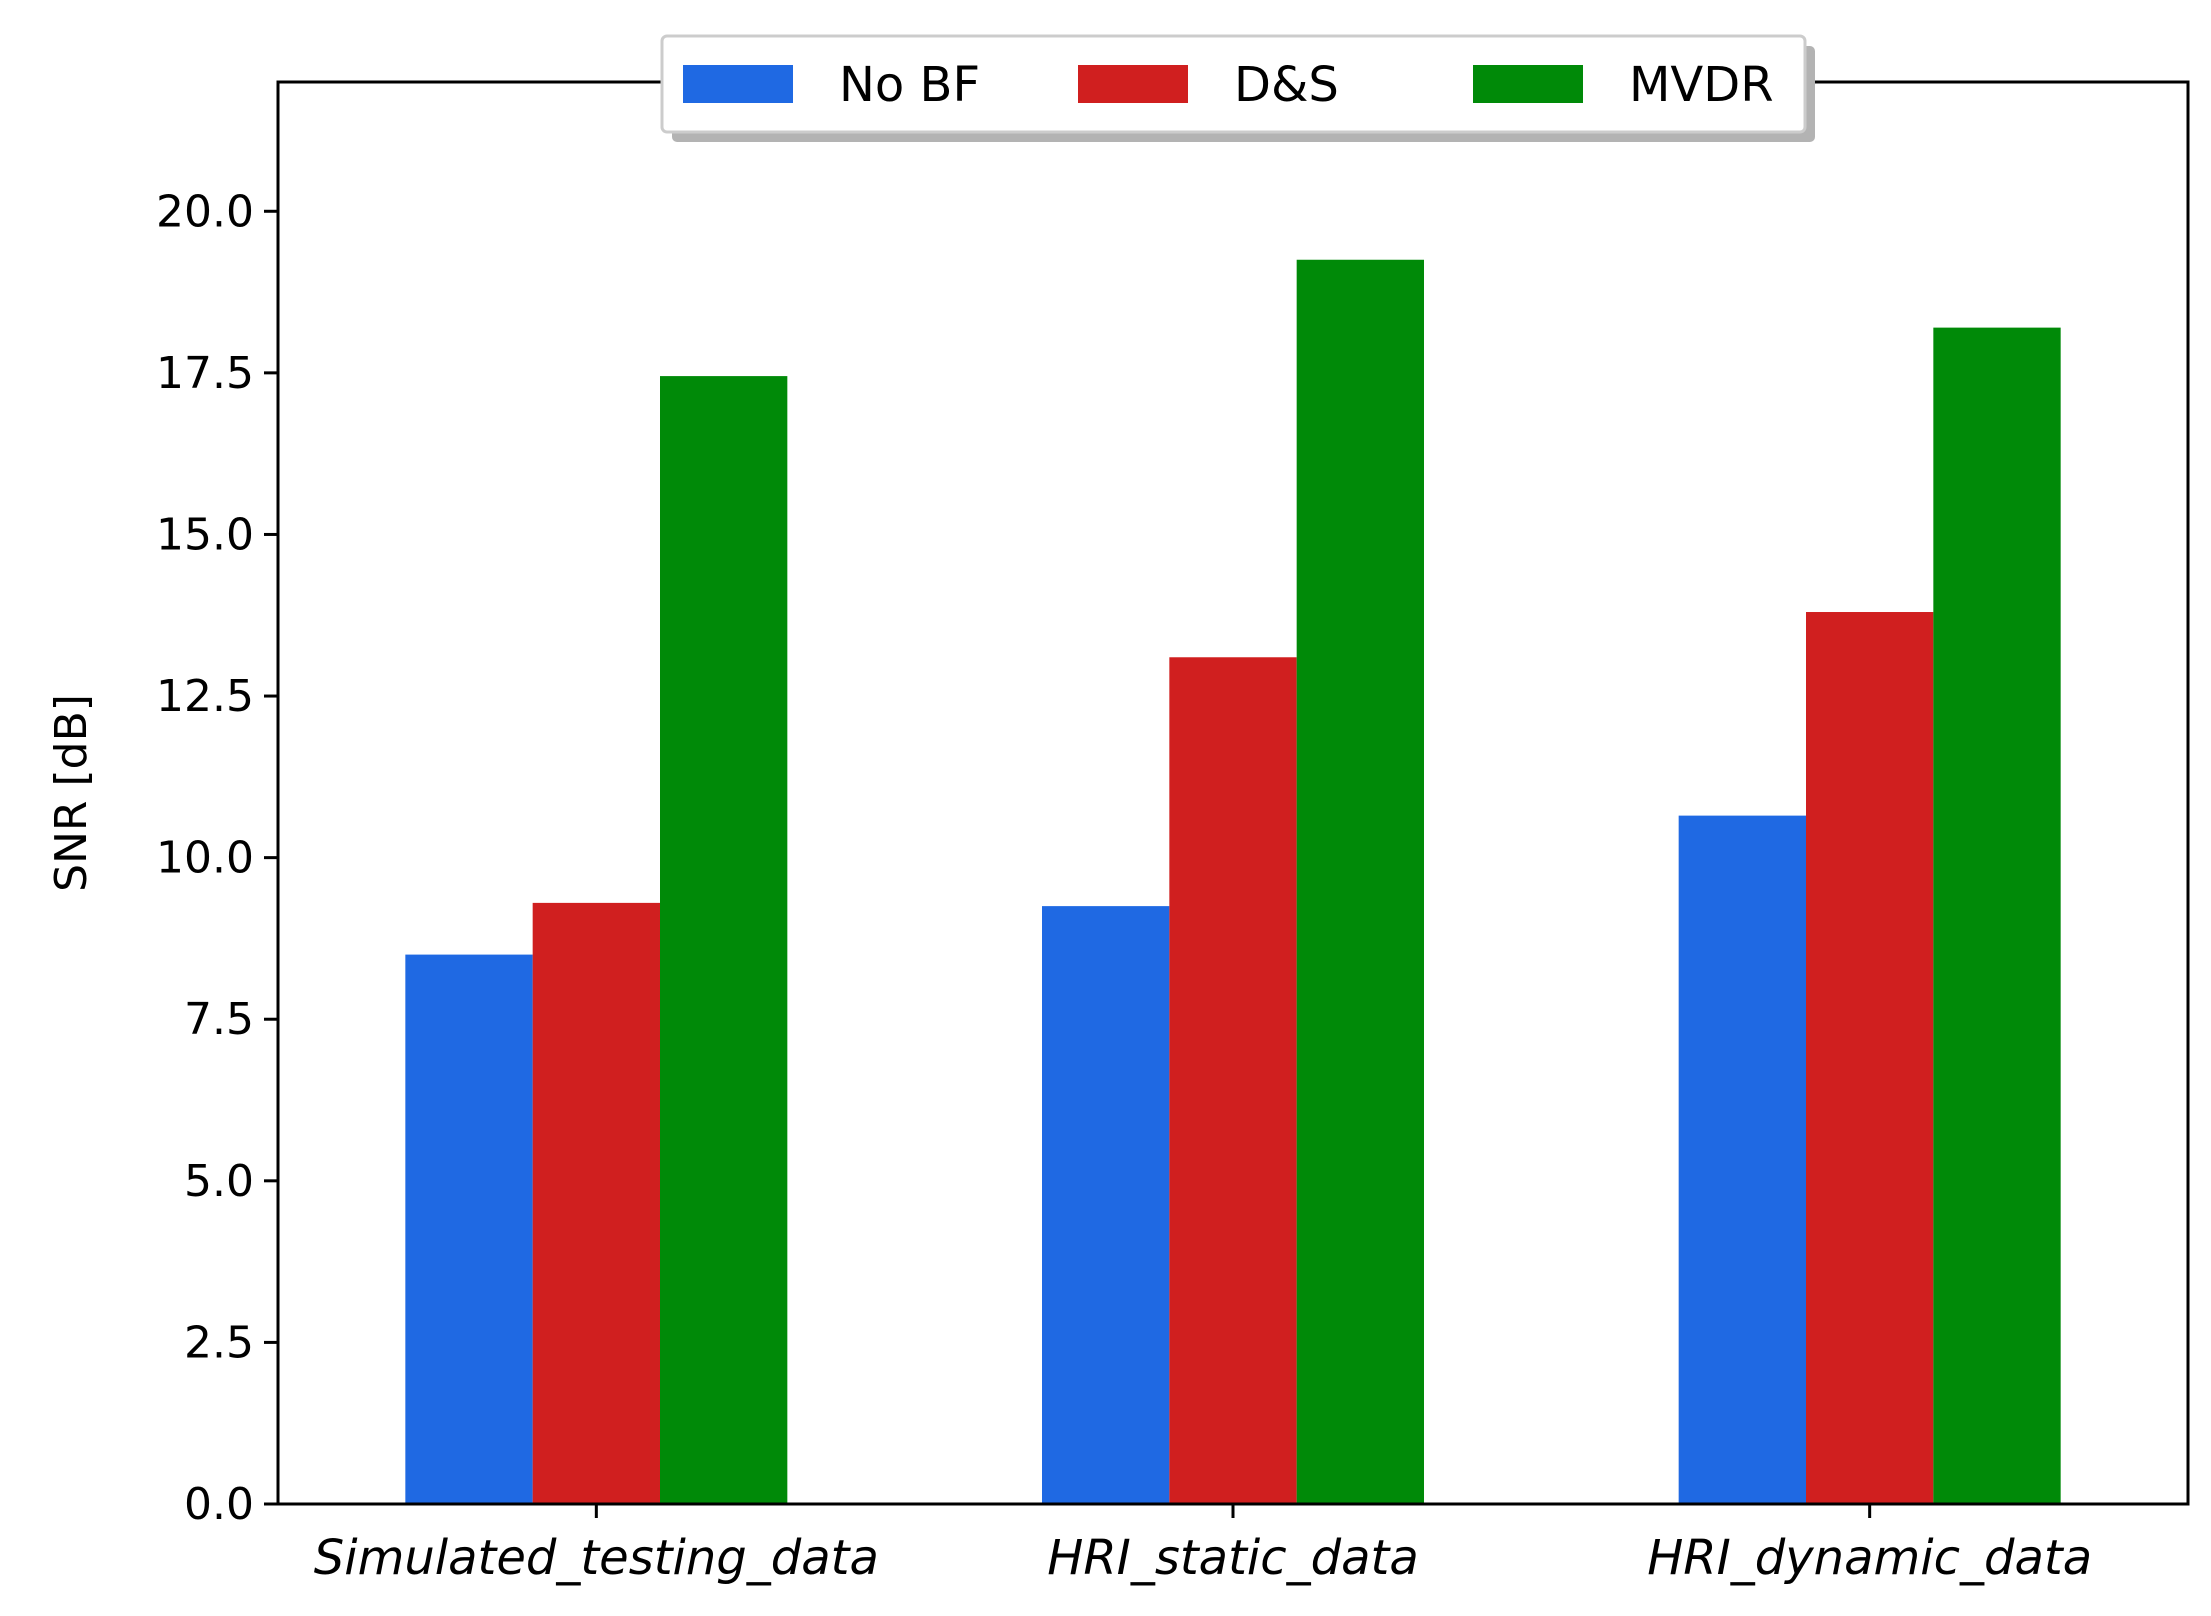 The height and width of the screenshot is (1616, 2211). Describe the element at coordinates (909, 85) in the screenshot. I see `legend-label-0: No BF` at that location.